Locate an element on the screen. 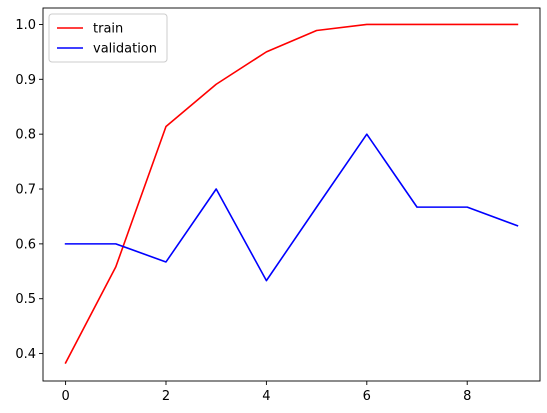  y-tick-label: 0.4 is located at coordinates (25, 354).